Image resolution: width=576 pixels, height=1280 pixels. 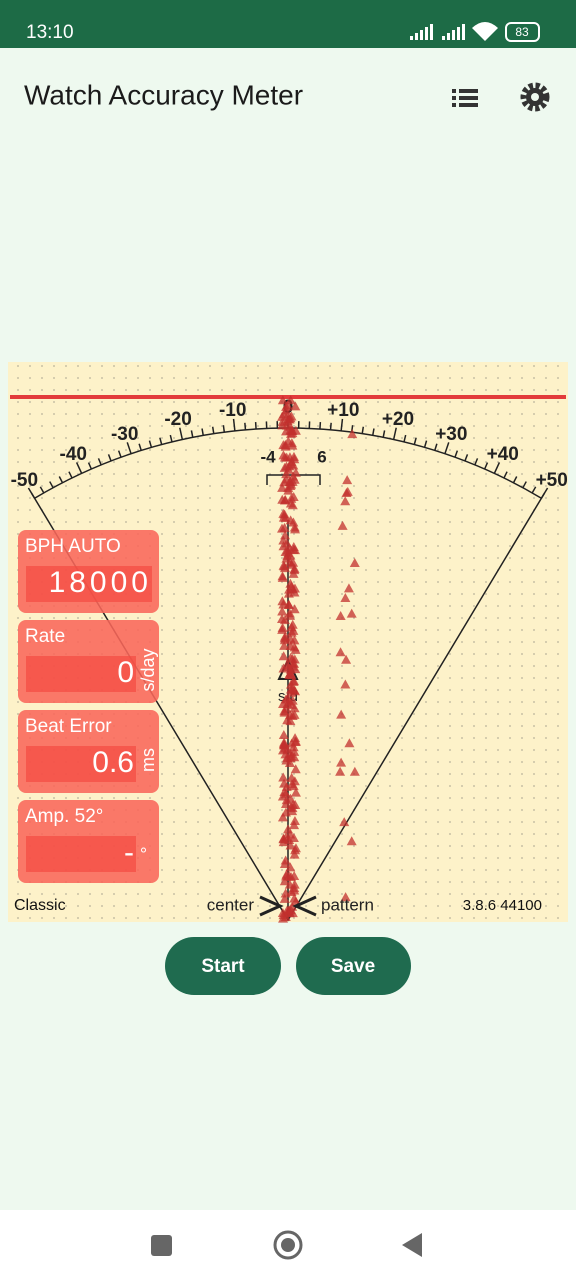 I want to click on save-button: Save, so click(x=353, y=966).